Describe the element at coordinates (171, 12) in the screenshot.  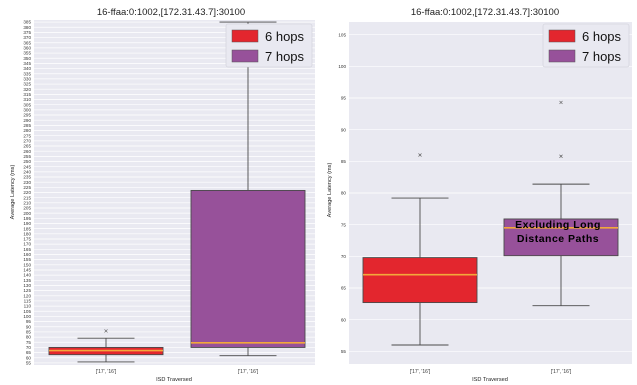
I see `left-chart-title: 16-ffaa:0:1002,[172.31.43.7]:30100` at that location.